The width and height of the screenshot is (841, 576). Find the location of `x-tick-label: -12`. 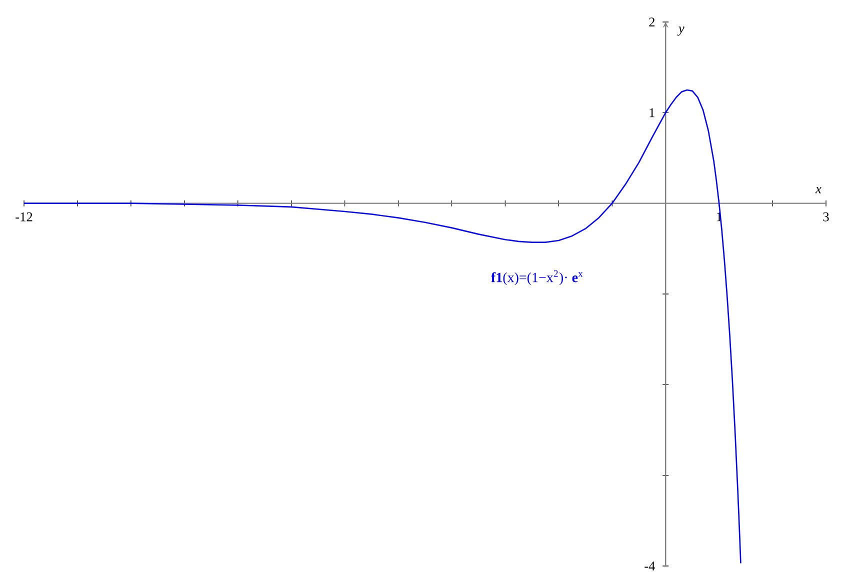

x-tick-label: -12 is located at coordinates (24, 217).